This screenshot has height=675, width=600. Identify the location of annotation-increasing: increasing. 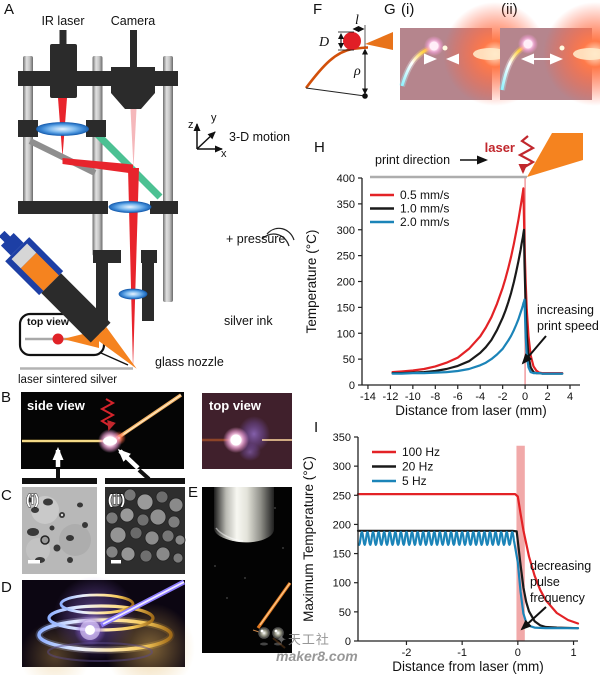
(565, 310).